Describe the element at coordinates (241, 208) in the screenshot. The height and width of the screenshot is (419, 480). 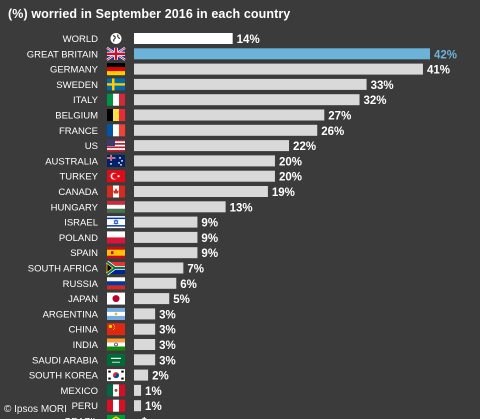
I see `data-label: 13%` at that location.